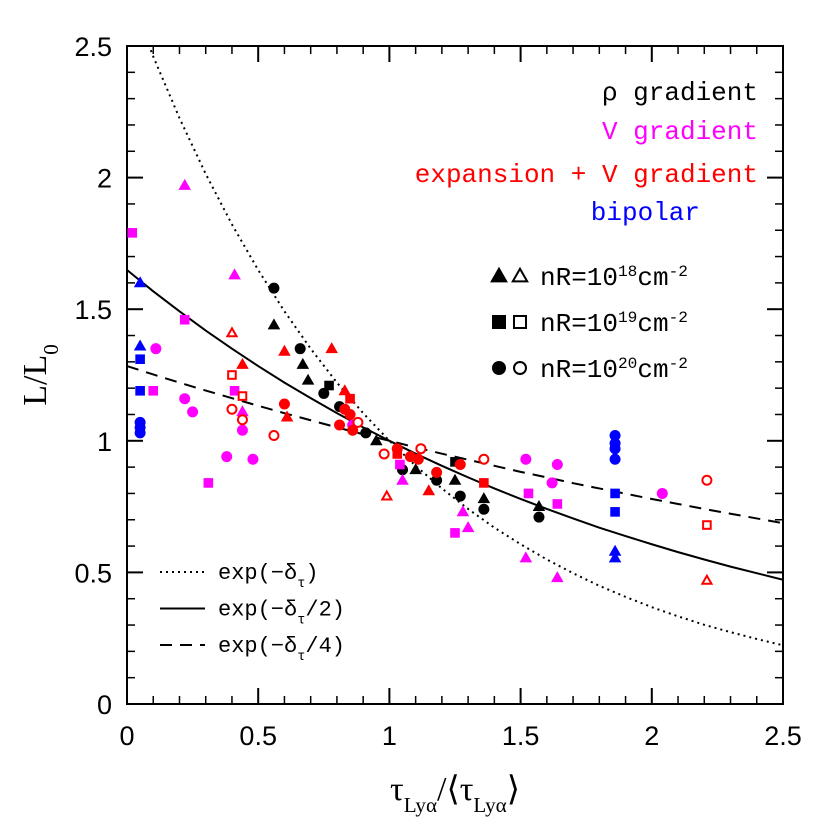 The image size is (830, 830). What do you see at coordinates (521, 736) in the screenshot?
I see `x-tick-label: 1.5` at bounding box center [521, 736].